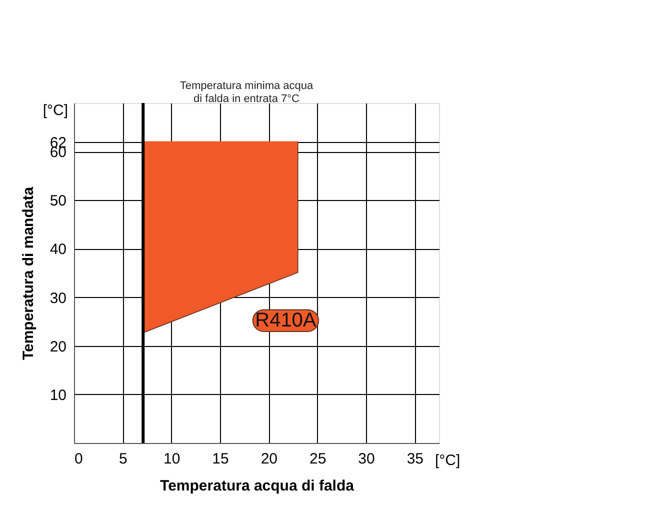 This screenshot has width=659, height=520. Describe the element at coordinates (78, 459) in the screenshot. I see `x-tick-label: 0` at that location.